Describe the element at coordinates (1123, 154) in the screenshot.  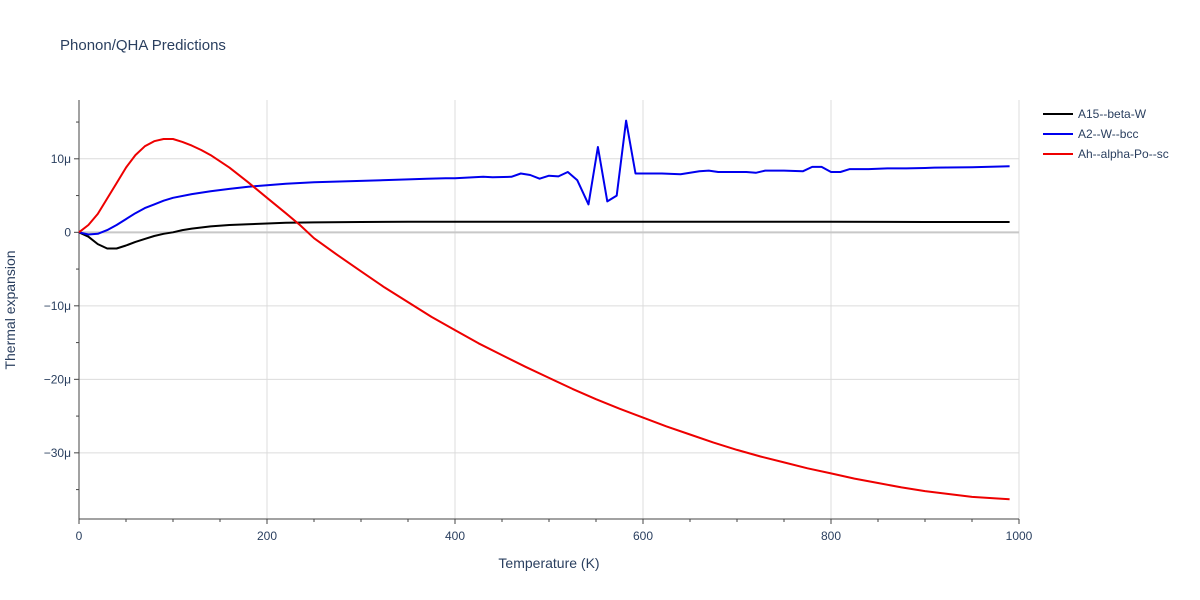
I see `legend-label: Ah--alpha-Po--sc` at that location.